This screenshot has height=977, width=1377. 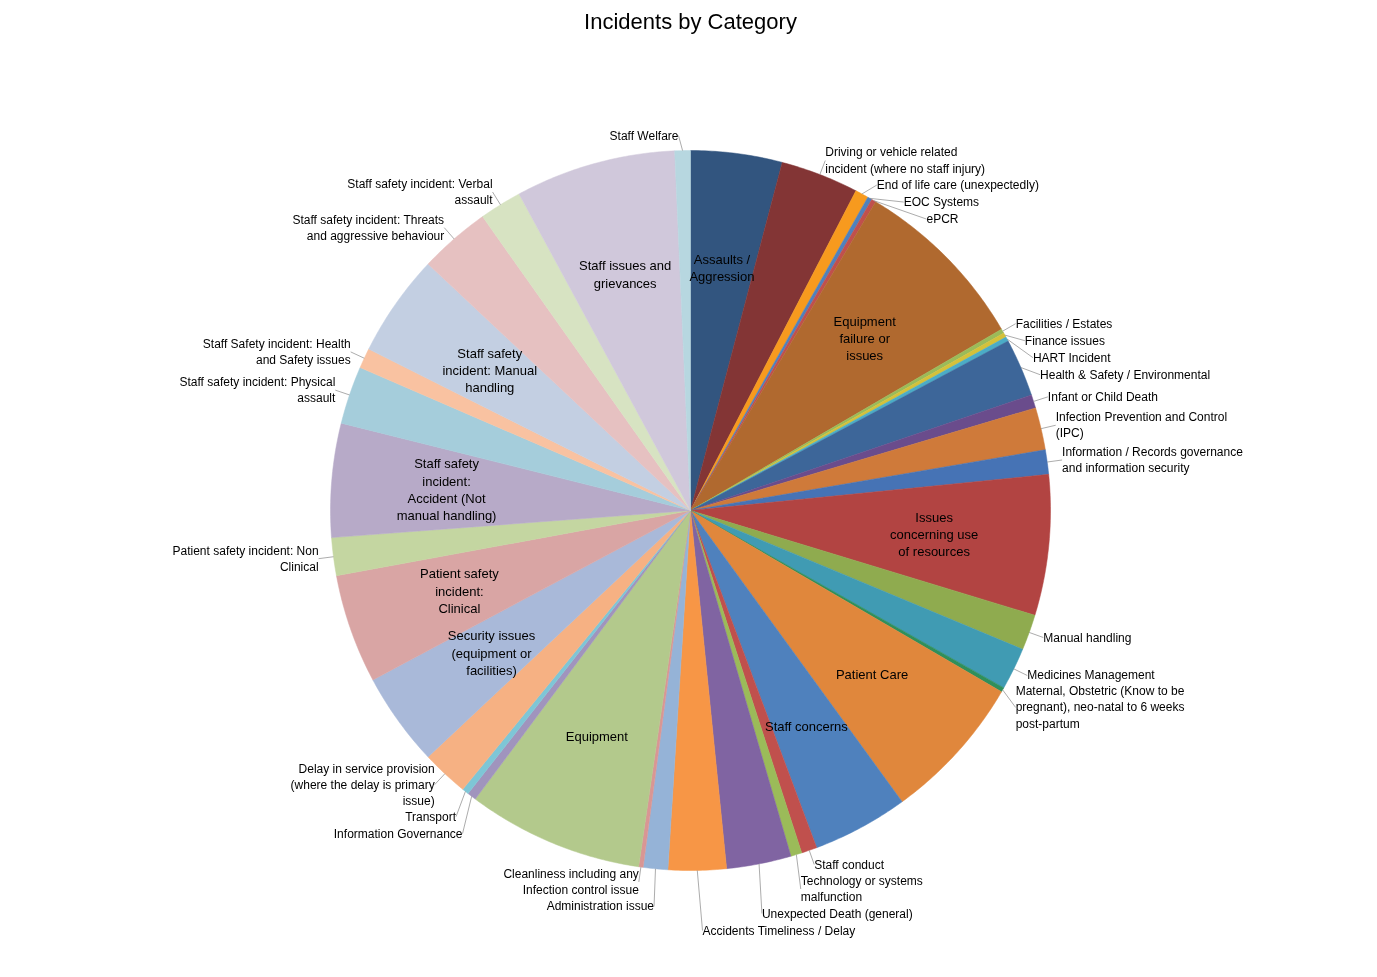 What do you see at coordinates (257, 390) in the screenshot?
I see `slice-label: Staff safety incident: Physical assault` at bounding box center [257, 390].